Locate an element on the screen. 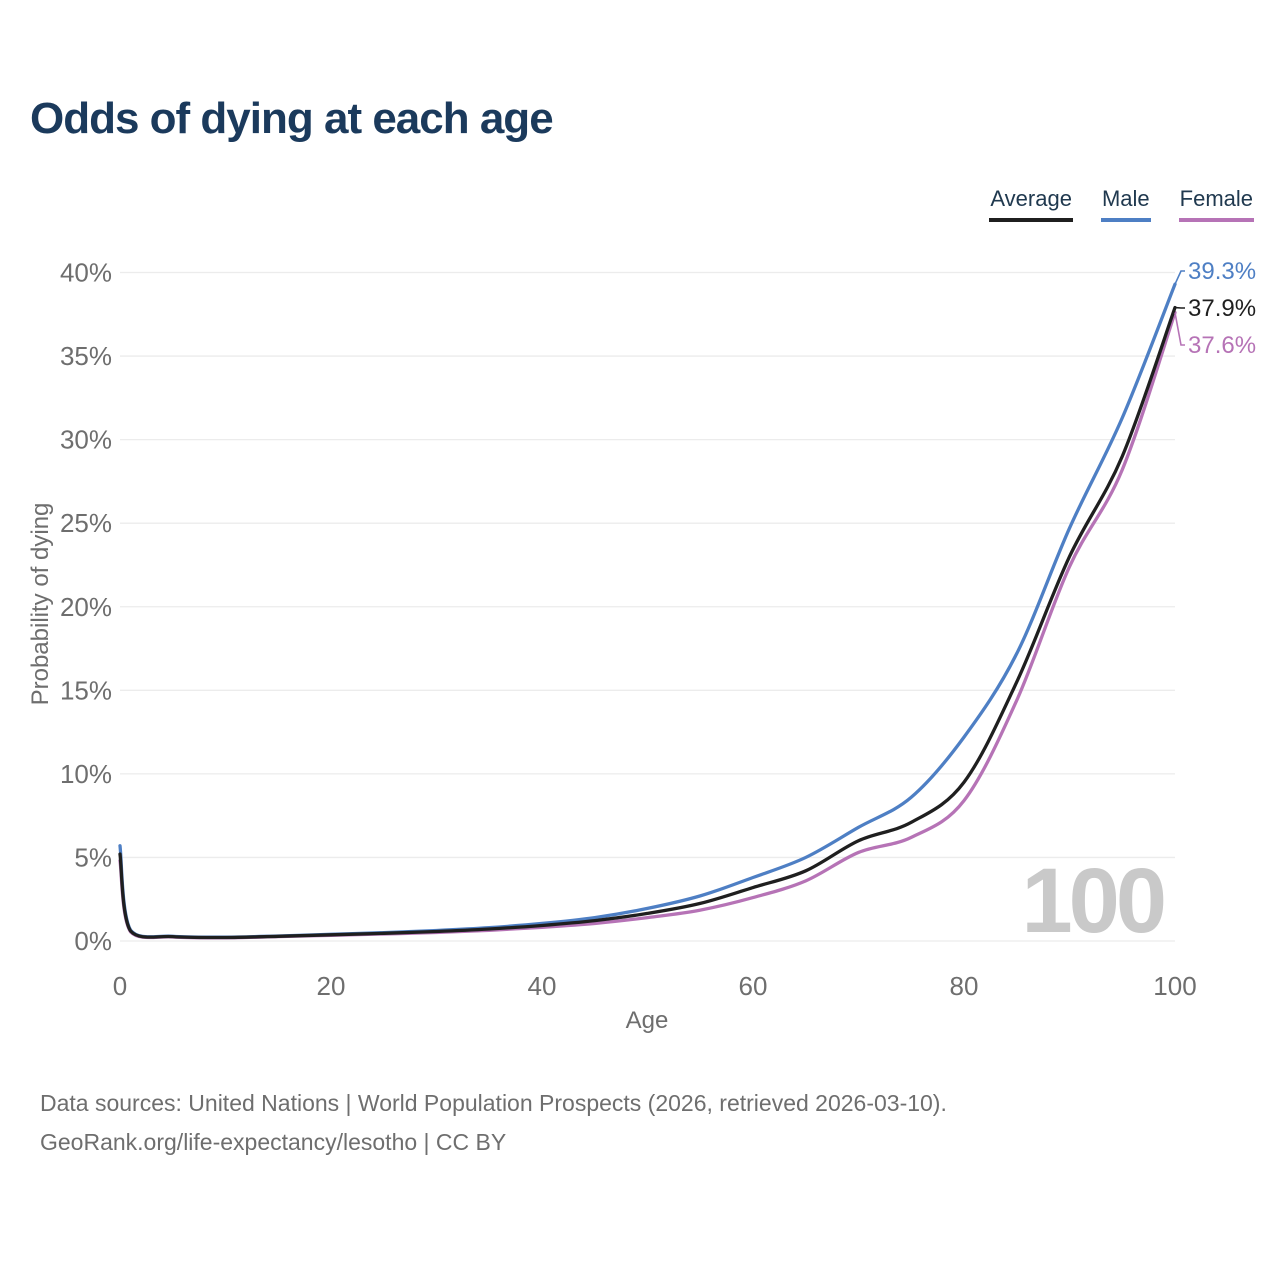 The width and height of the screenshot is (1280, 1280). legend-item-average: Average is located at coordinates (1031, 204).